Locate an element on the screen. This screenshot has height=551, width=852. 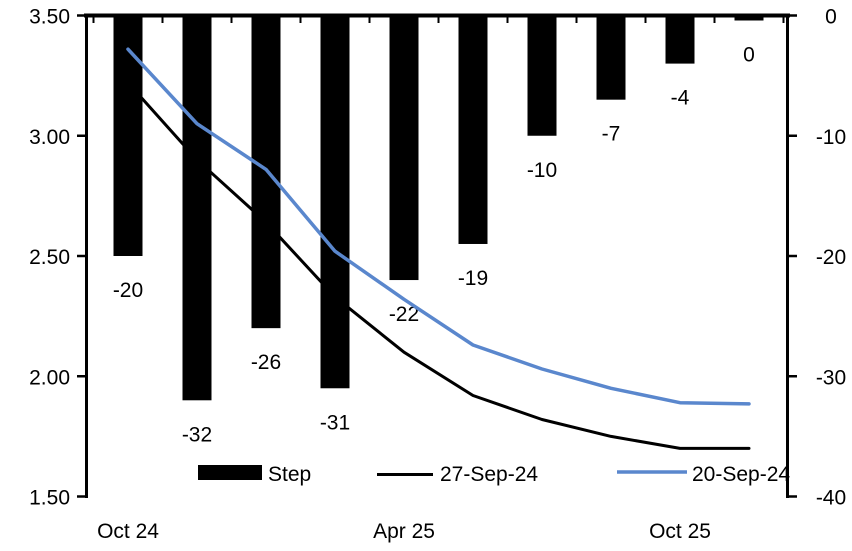
legend-swatch-bar is located at coordinates (230, 472).